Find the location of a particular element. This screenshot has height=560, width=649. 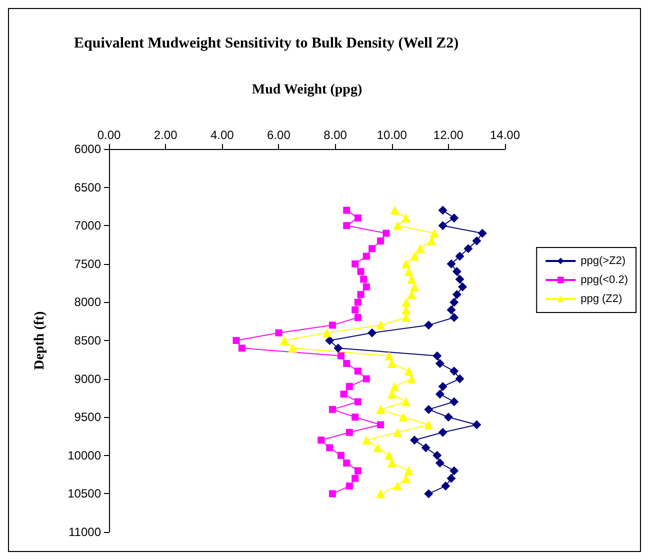

chart-title: Equivalent Mudweight Sensitivity to Bulk Density (Well Z2) is located at coordinates (266, 44).